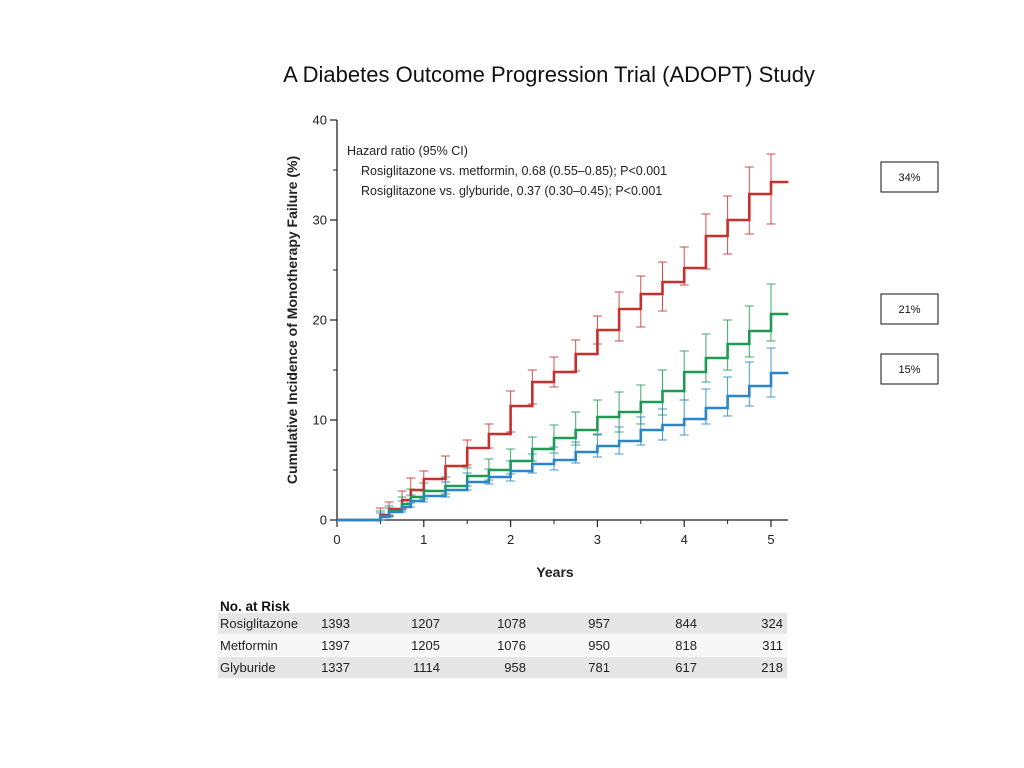 This screenshot has height=768, width=1024. Describe the element at coordinates (407, 151) in the screenshot. I see `annotation-heading: Hazard ratio (95% CI)` at that location.